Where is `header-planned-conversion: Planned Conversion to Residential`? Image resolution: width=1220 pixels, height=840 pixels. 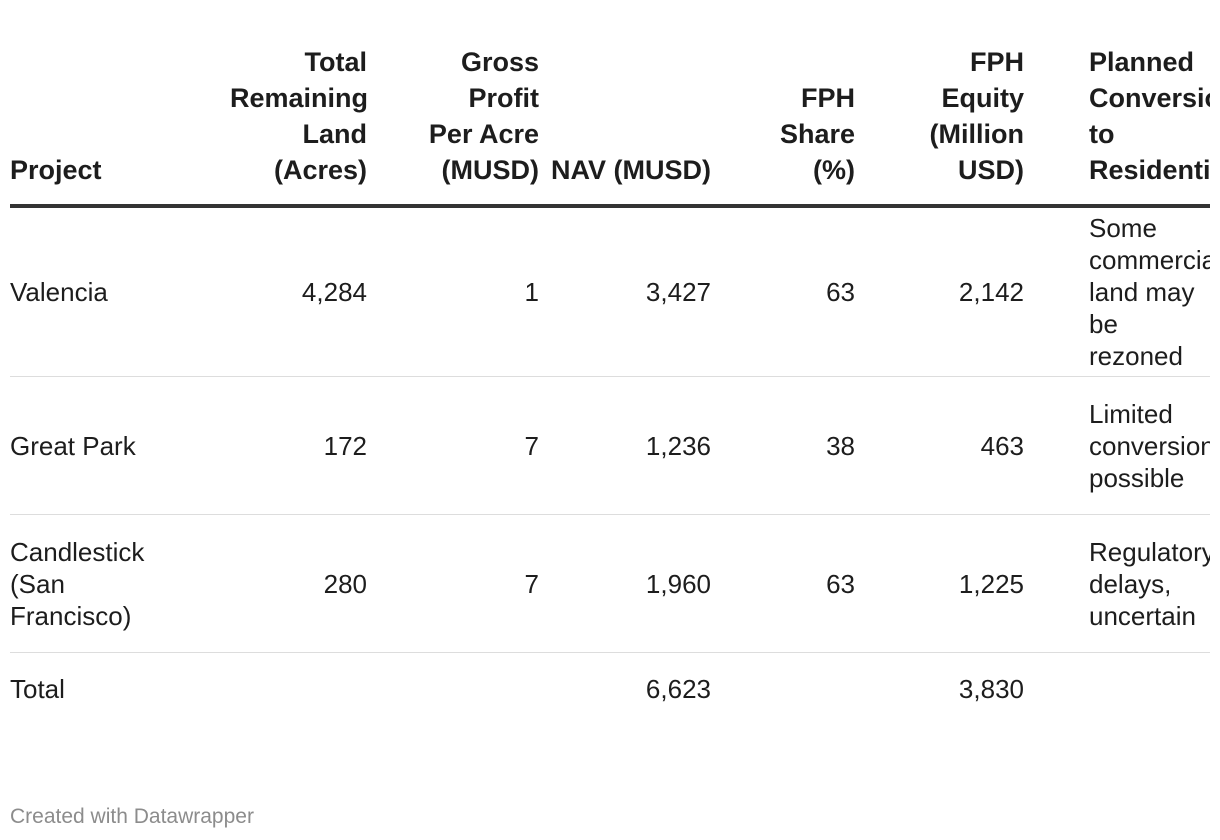 header-planned-conversion: Planned Conversion to Residential is located at coordinates (1117, 126).